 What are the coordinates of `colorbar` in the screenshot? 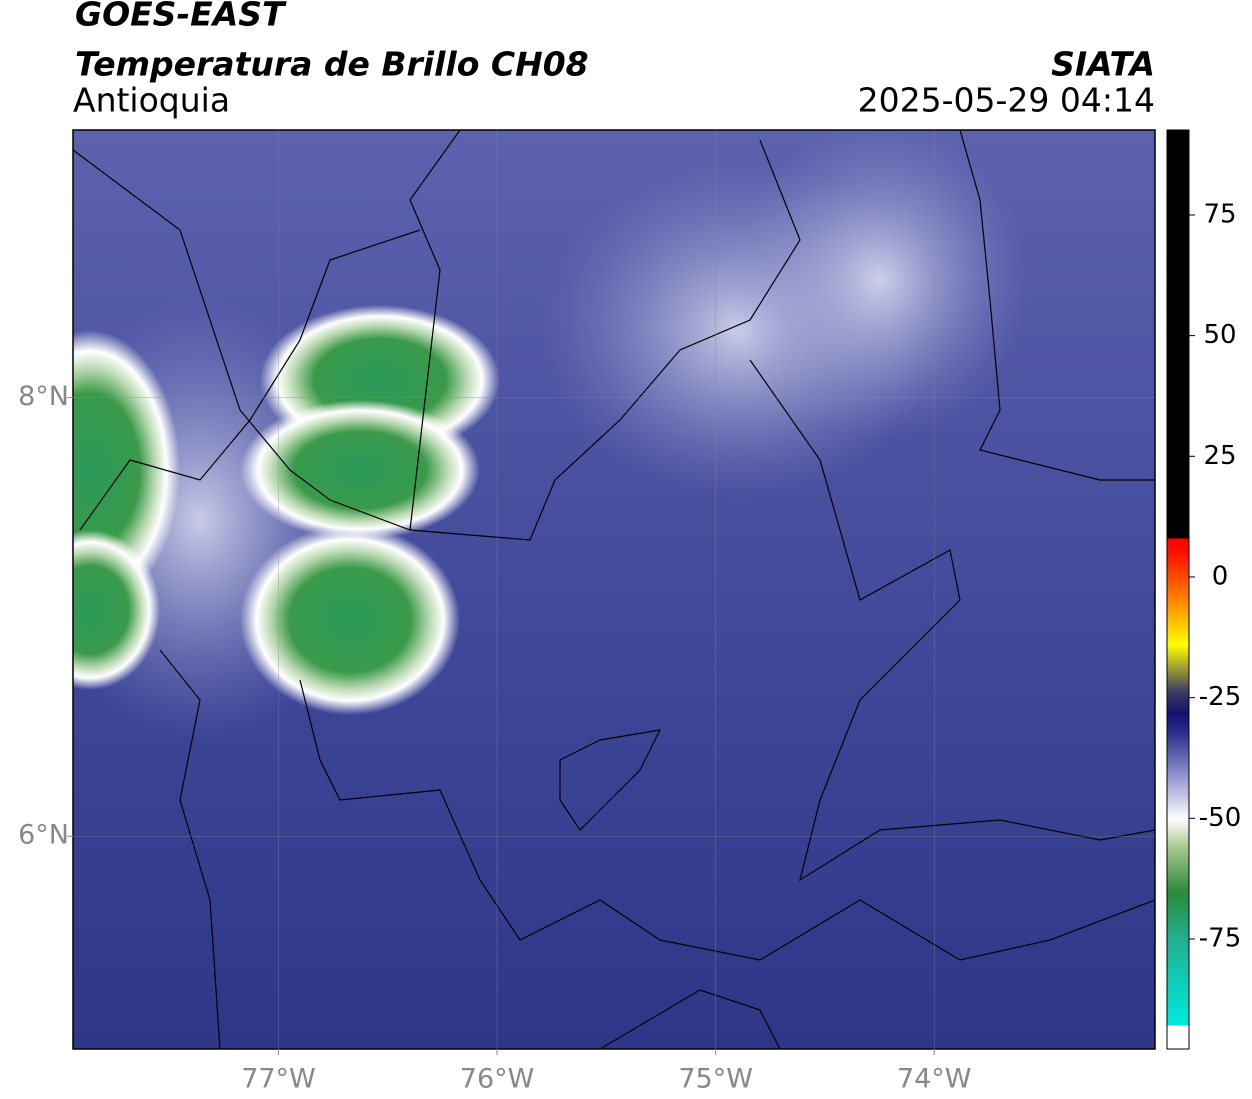 It's located at (1178, 589).